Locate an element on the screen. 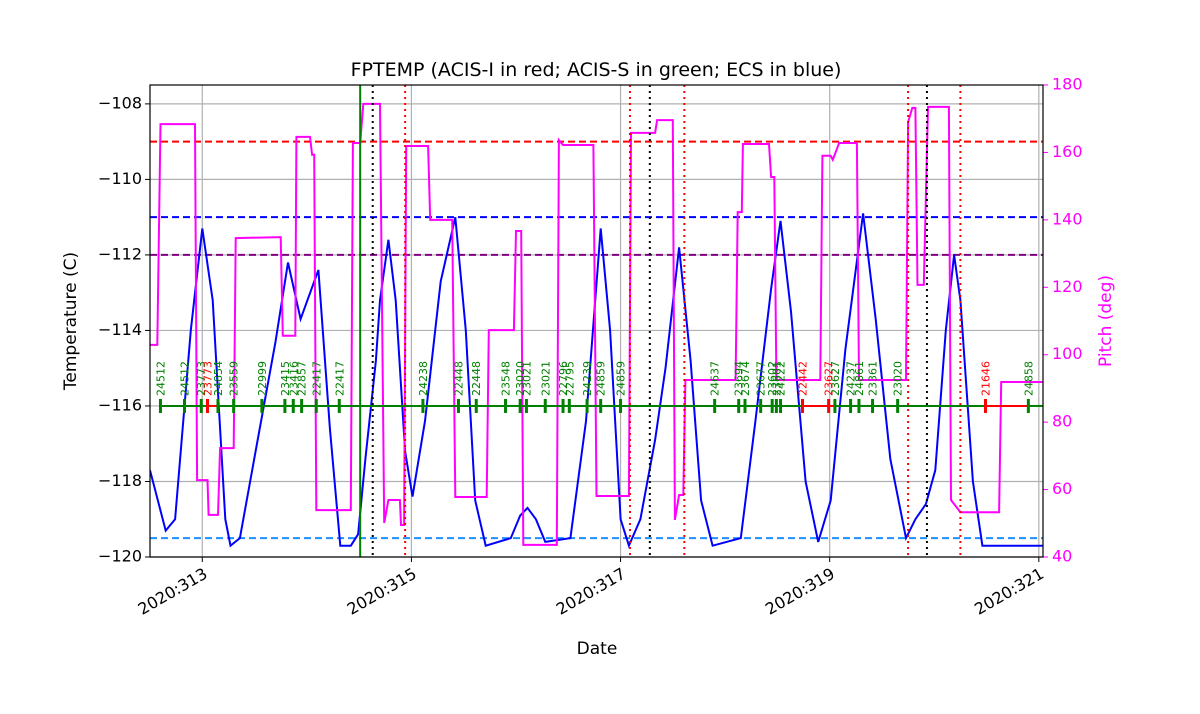  y-tick-label: −120 is located at coordinates (120, 556).